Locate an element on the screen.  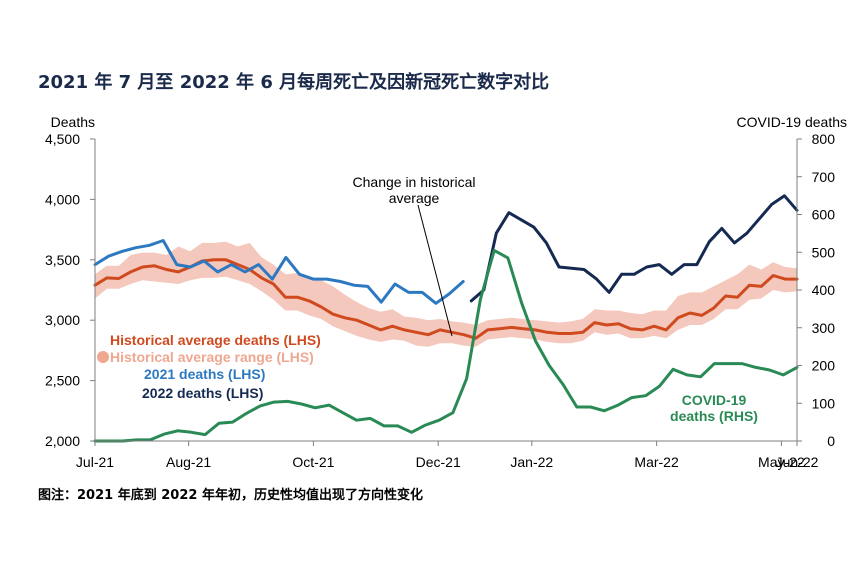
y-right-tick-label: 200 is located at coordinates (824, 366).